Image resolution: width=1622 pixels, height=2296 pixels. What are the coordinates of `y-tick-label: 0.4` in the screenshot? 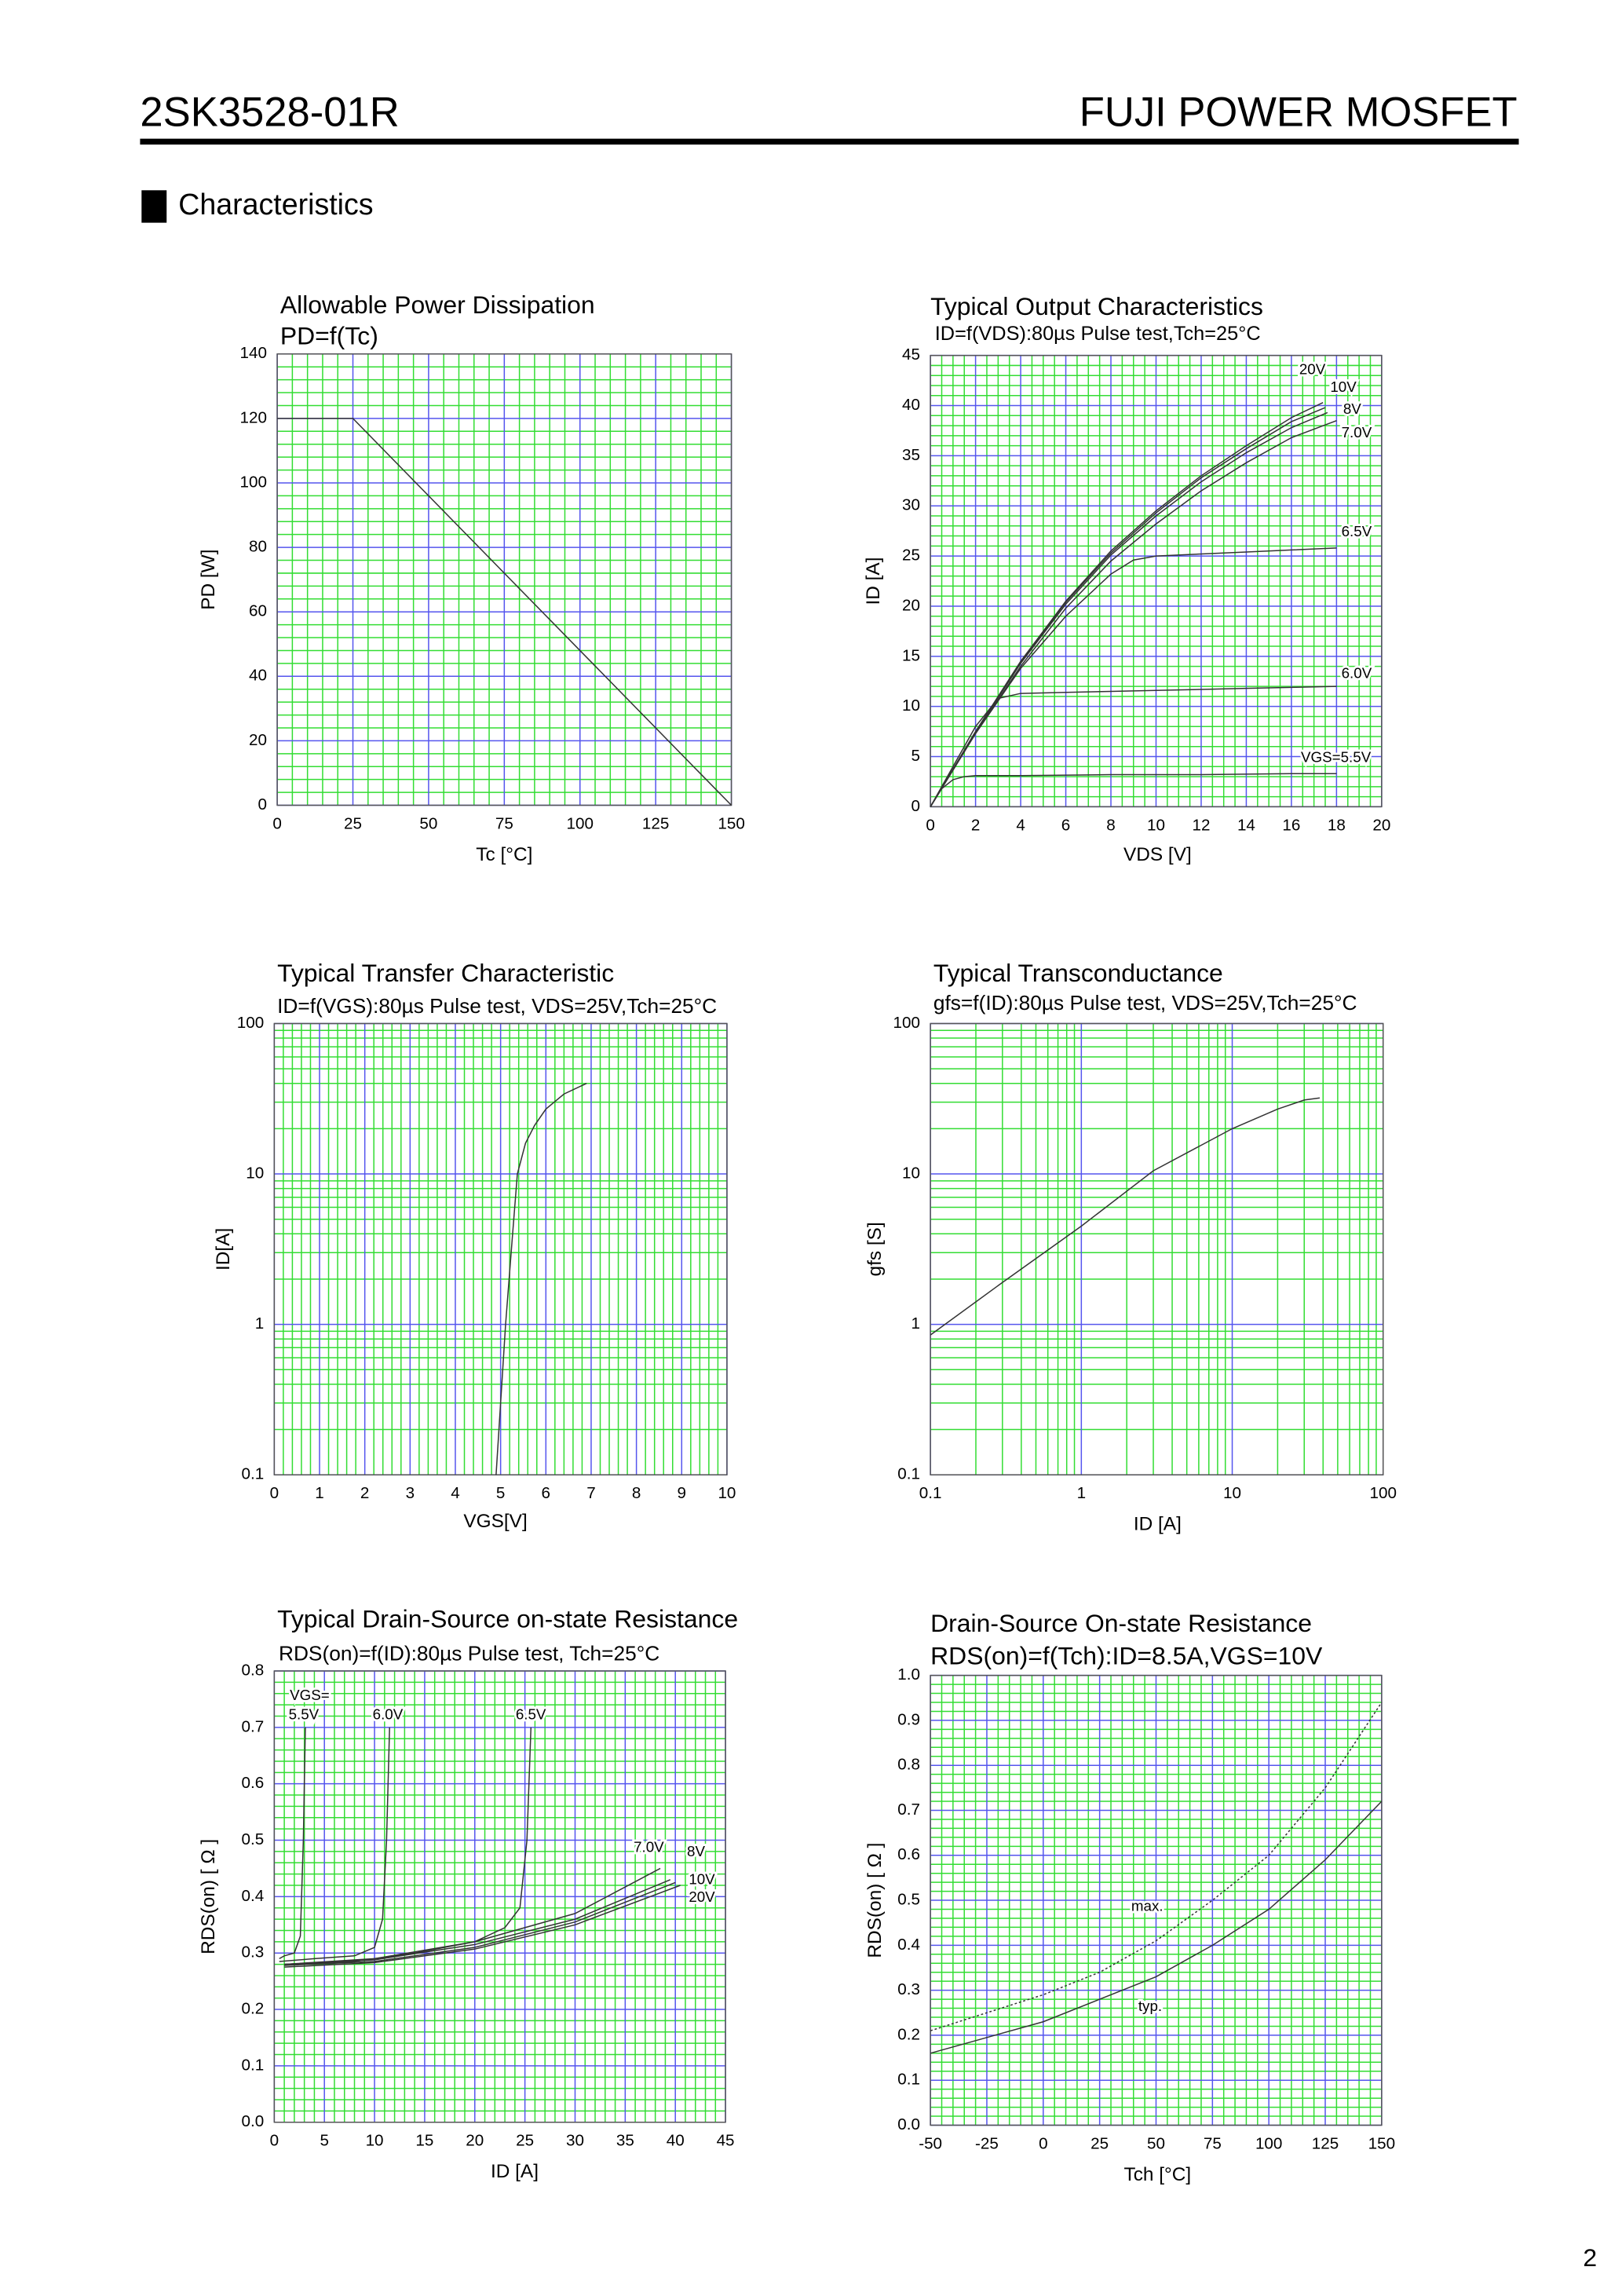 It's located at (253, 1896).